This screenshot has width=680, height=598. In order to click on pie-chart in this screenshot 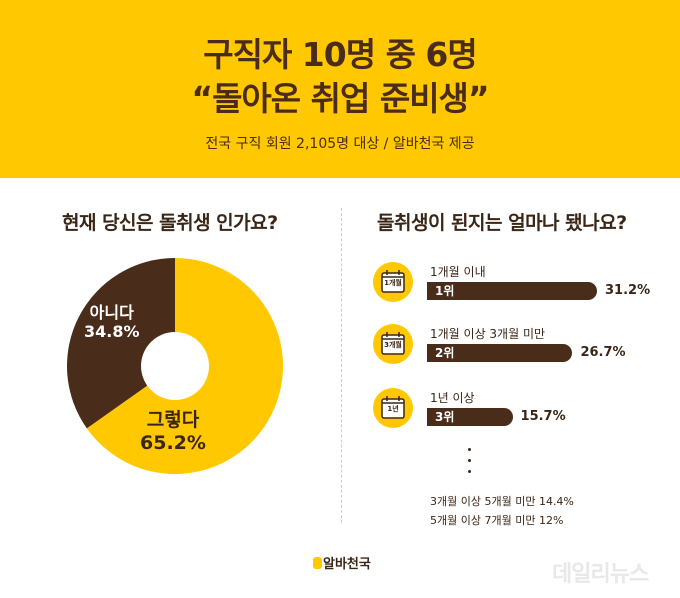, I will do `click(175, 366)`.